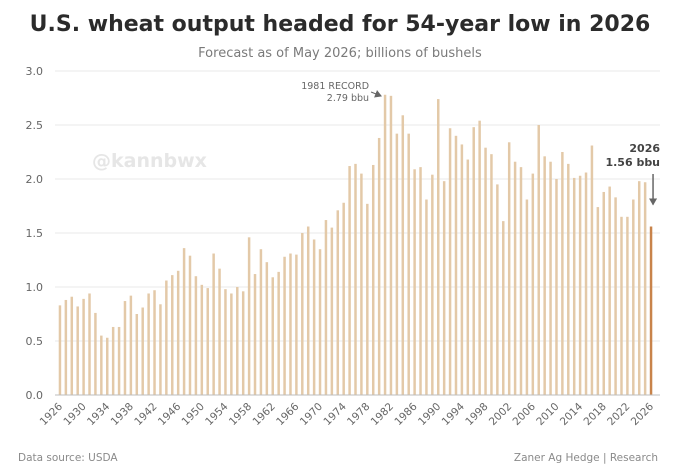 The width and height of the screenshot is (680, 473). What do you see at coordinates (525, 414) in the screenshot?
I see `x-tick-label: 2006` at bounding box center [525, 414].